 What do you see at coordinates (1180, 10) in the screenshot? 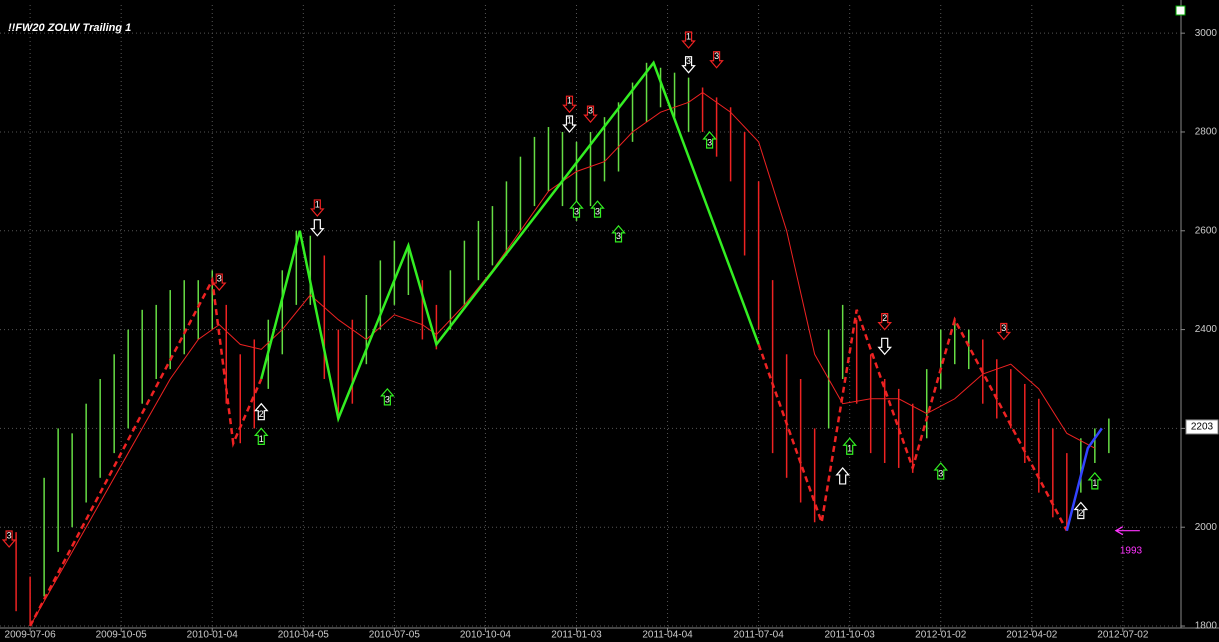
I see `panel-button` at bounding box center [1180, 10].